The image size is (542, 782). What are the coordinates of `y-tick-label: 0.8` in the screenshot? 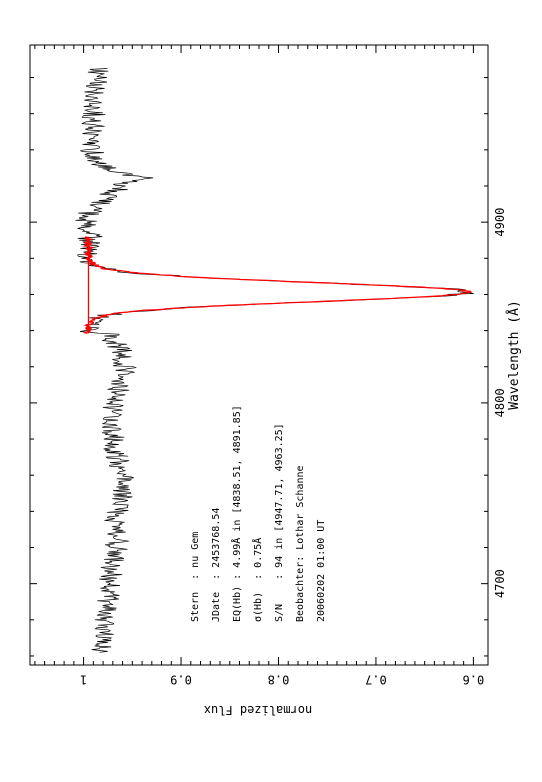 It's located at (279, 680).